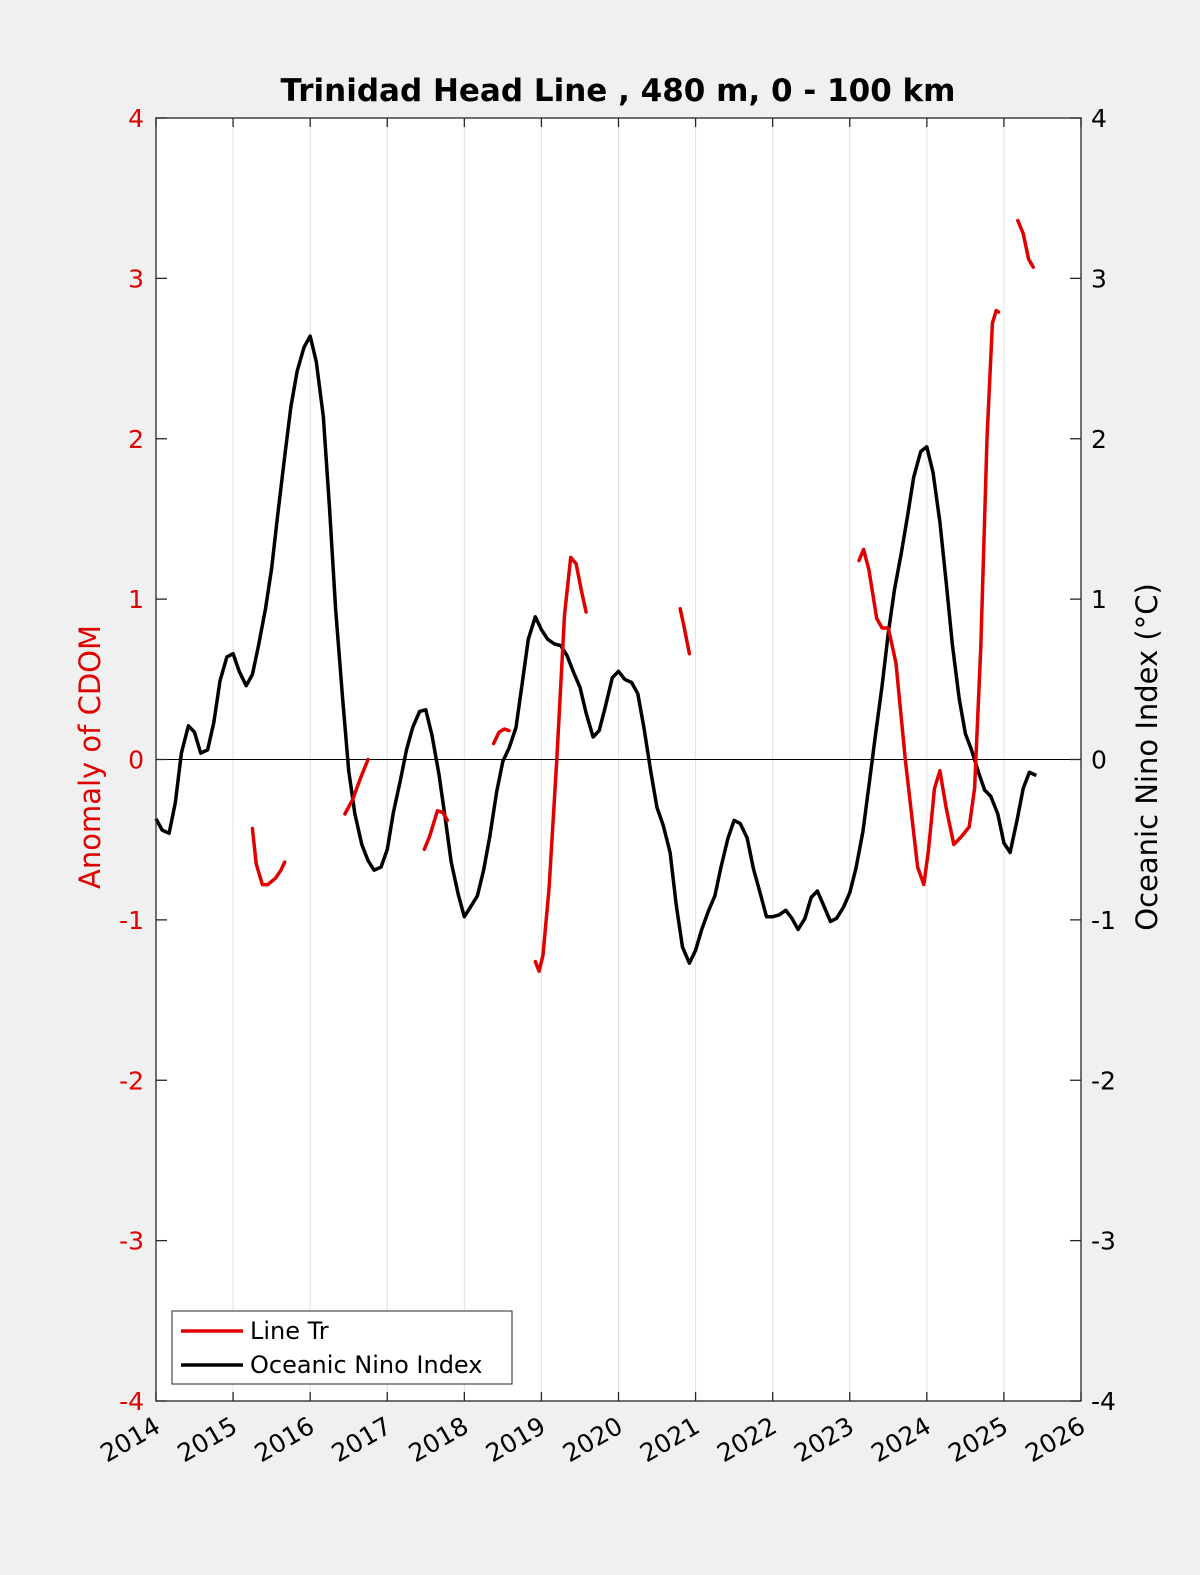  What do you see at coordinates (1103, 1241) in the screenshot?
I see `y-right-tick-label: -3` at bounding box center [1103, 1241].